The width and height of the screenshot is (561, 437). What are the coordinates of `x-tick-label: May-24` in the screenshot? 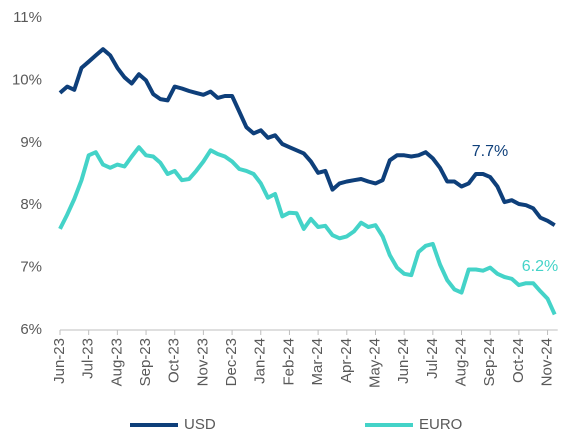 It's located at (374, 363).